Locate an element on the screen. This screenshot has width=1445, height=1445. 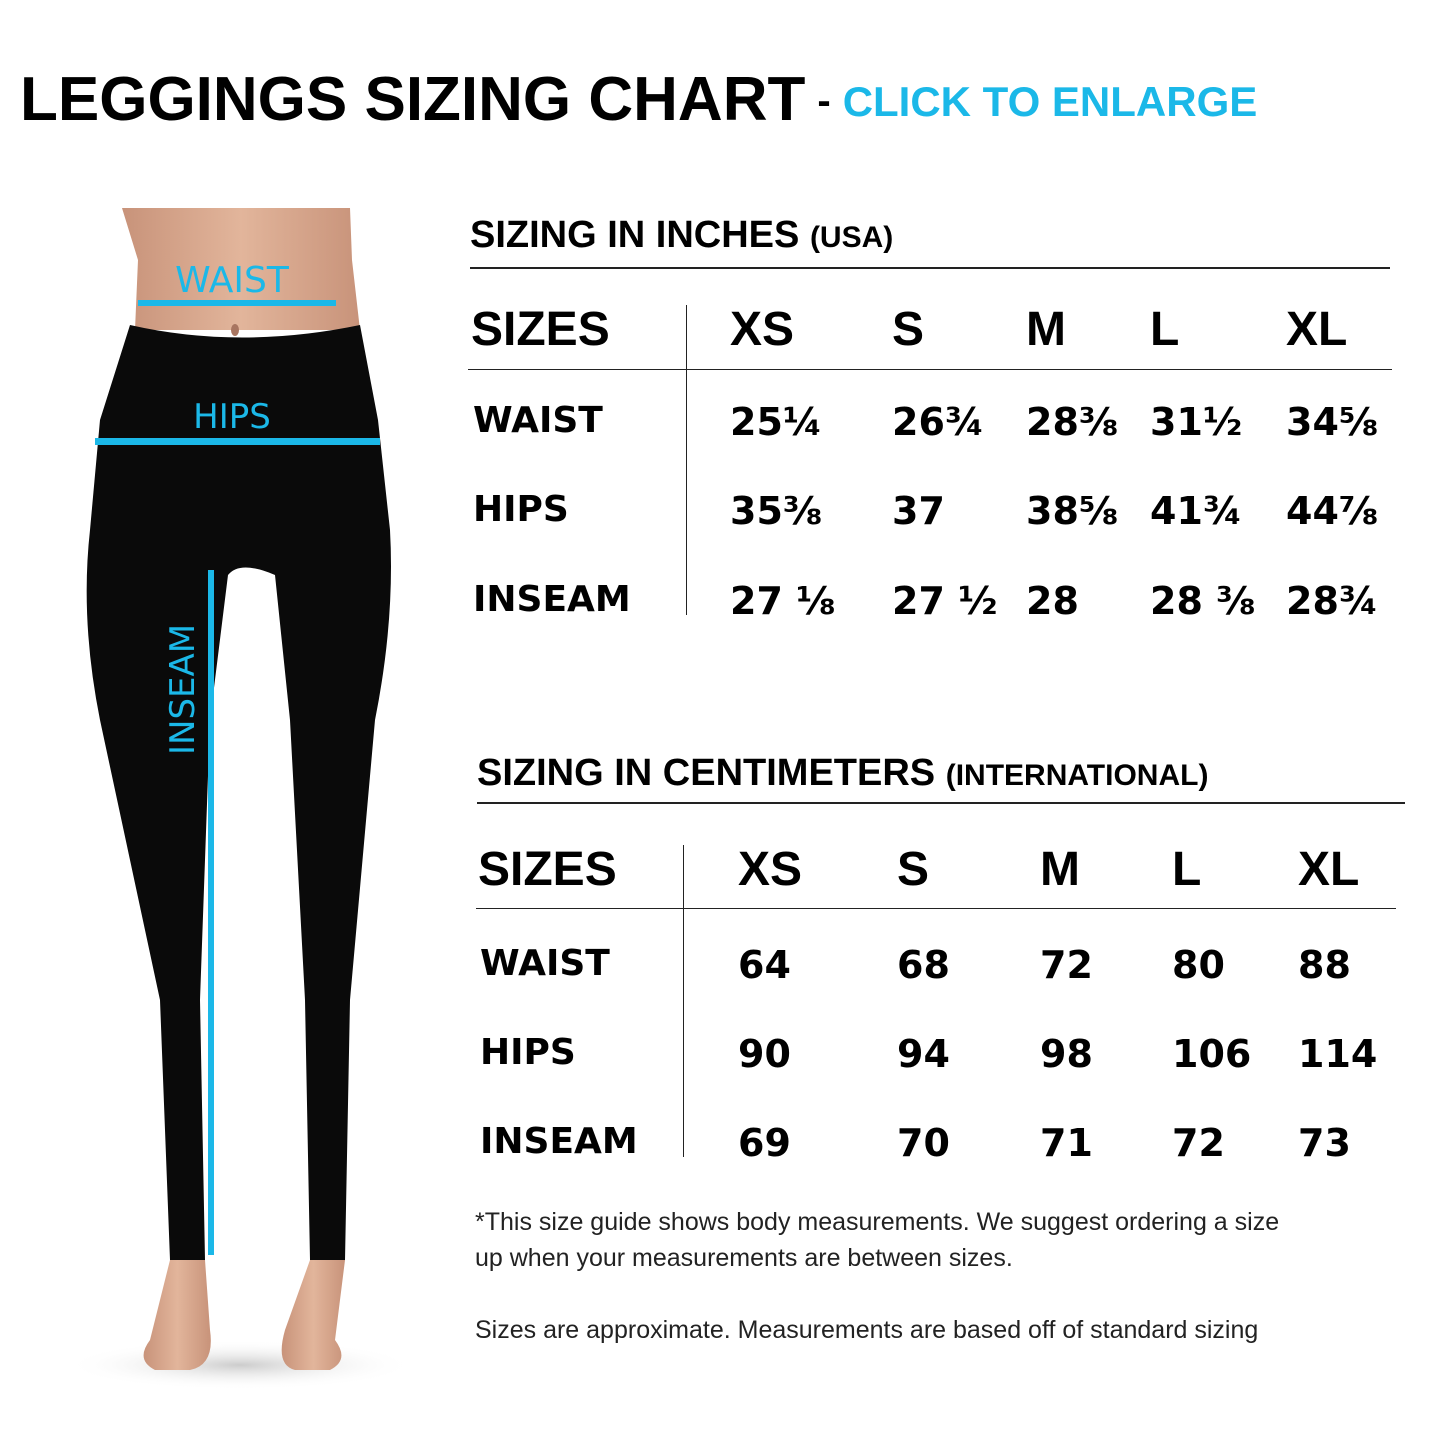
inches-heading: SIZING IN INCHES (USA) is located at coordinates (681, 235).